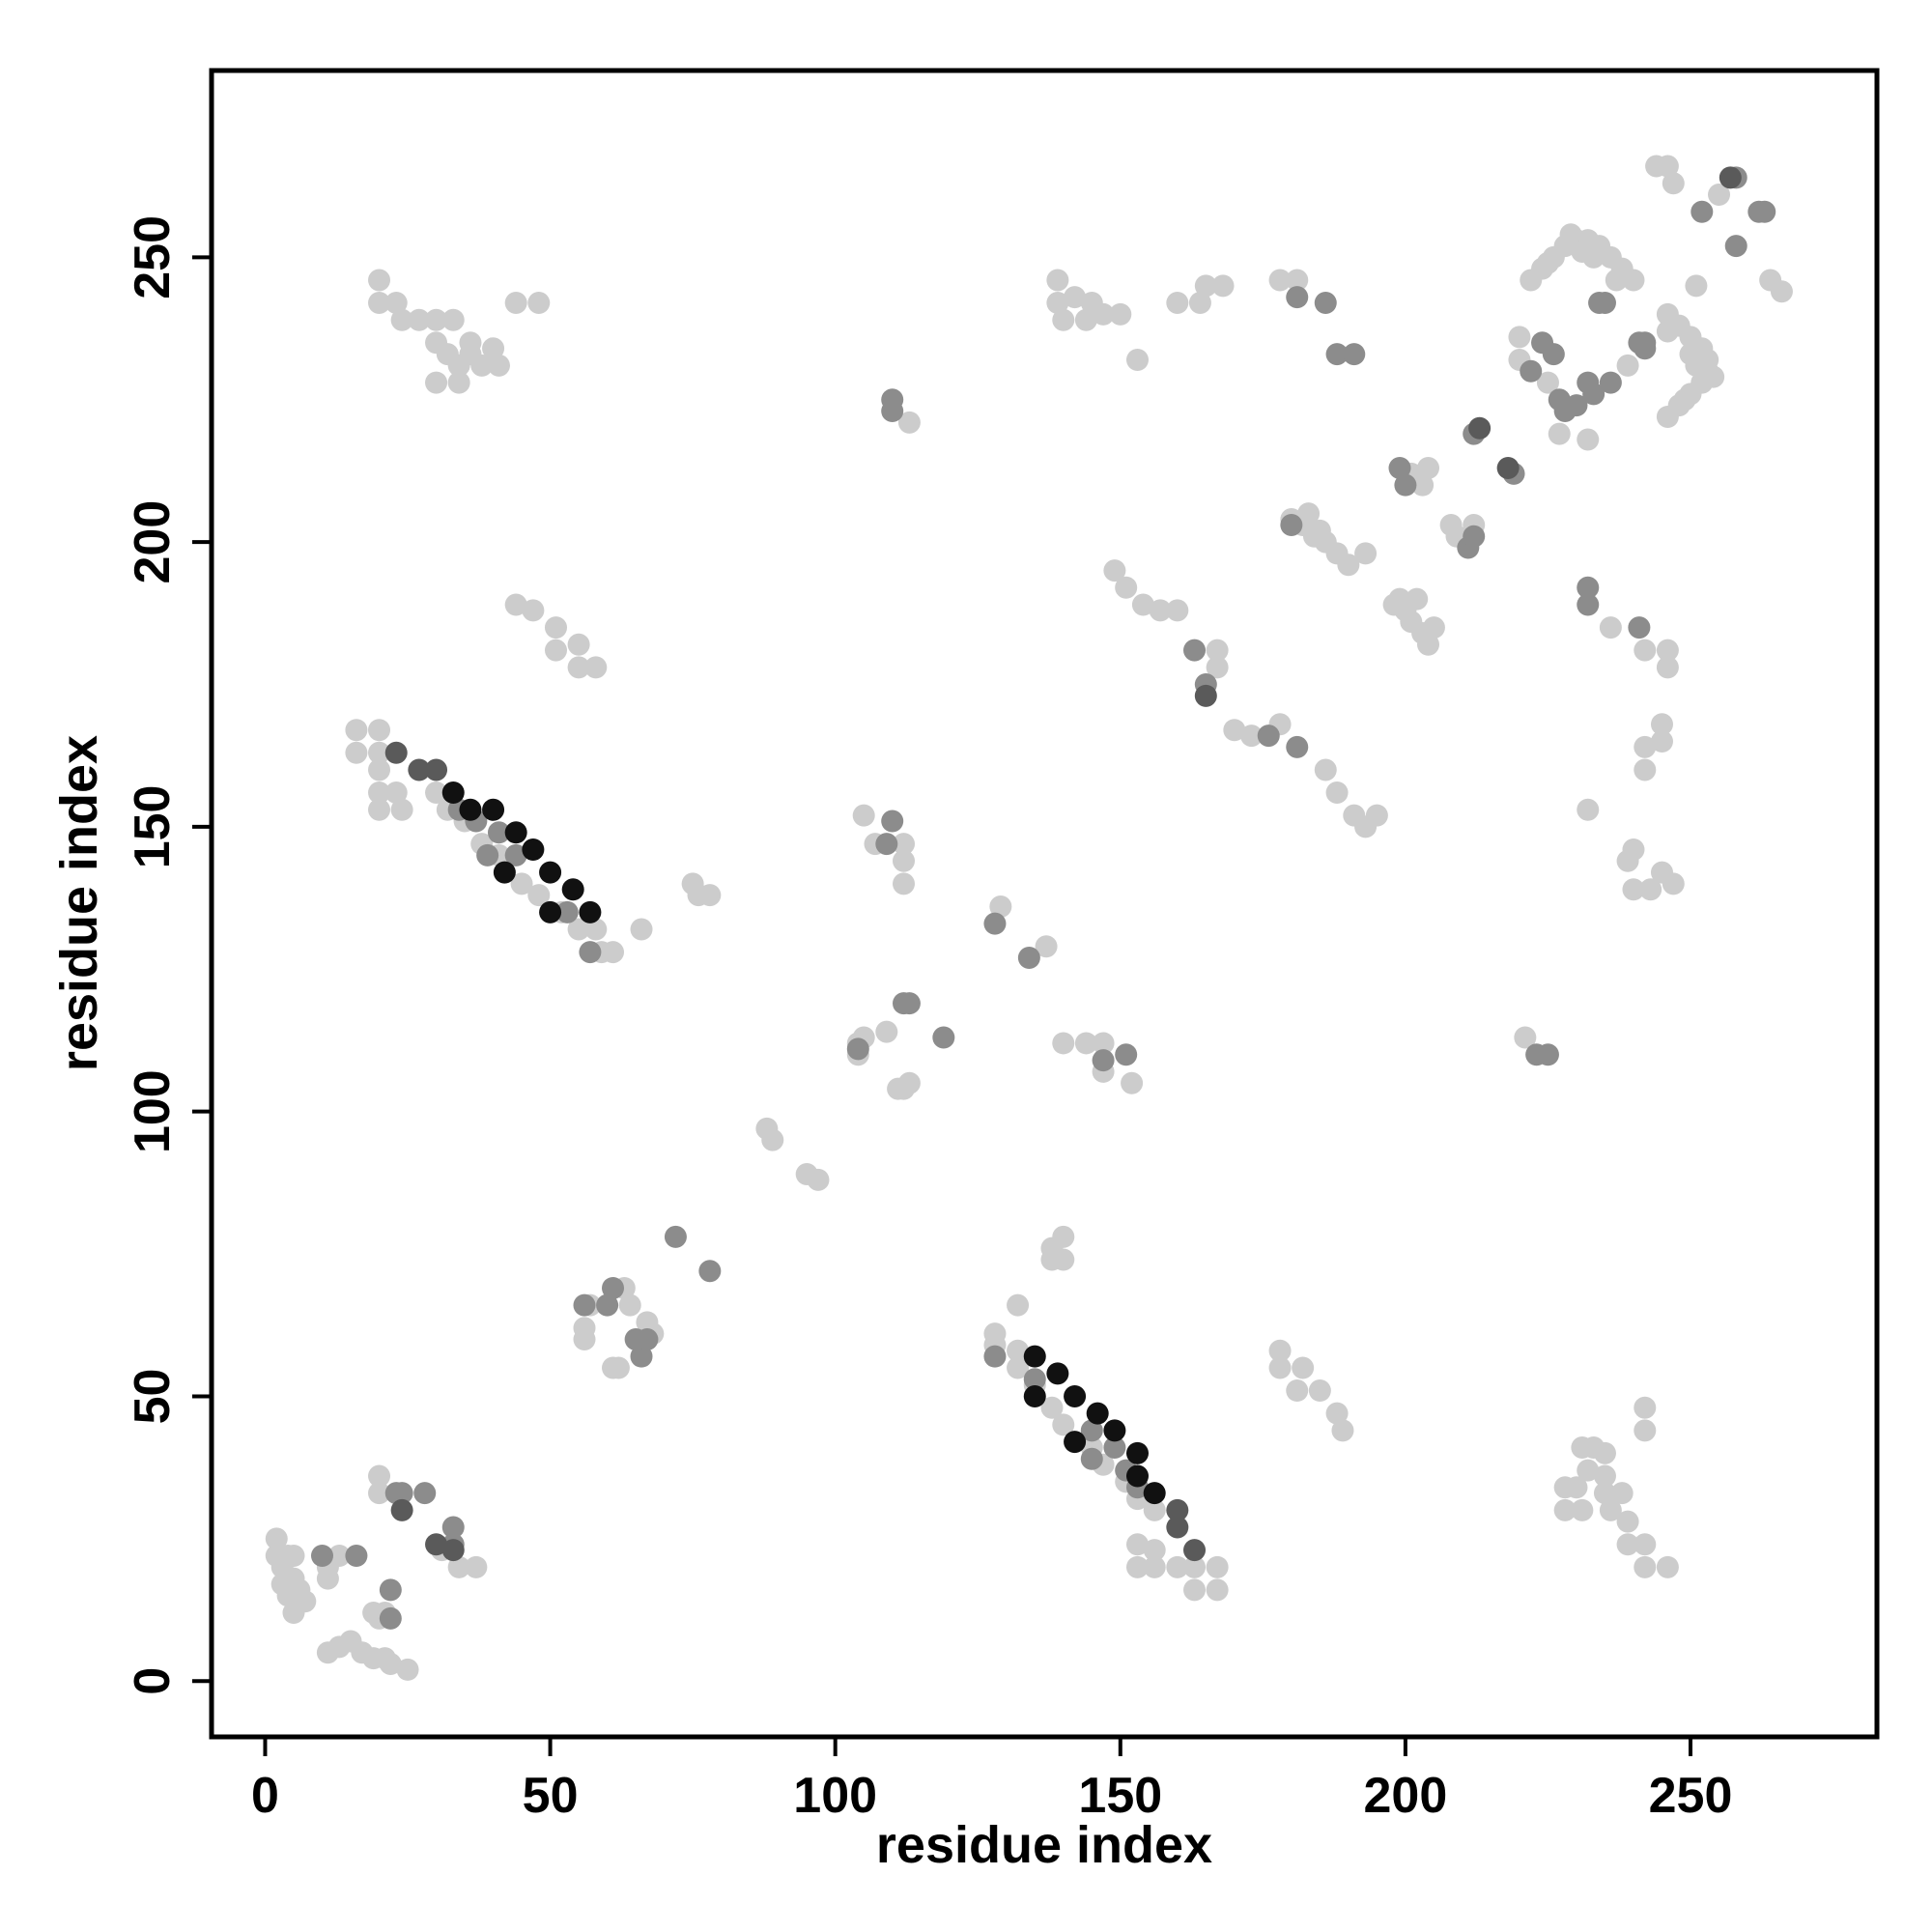 The height and width of the screenshot is (1932, 1932). What do you see at coordinates (835, 1796) in the screenshot?
I see `x-tick-label: 100` at bounding box center [835, 1796].